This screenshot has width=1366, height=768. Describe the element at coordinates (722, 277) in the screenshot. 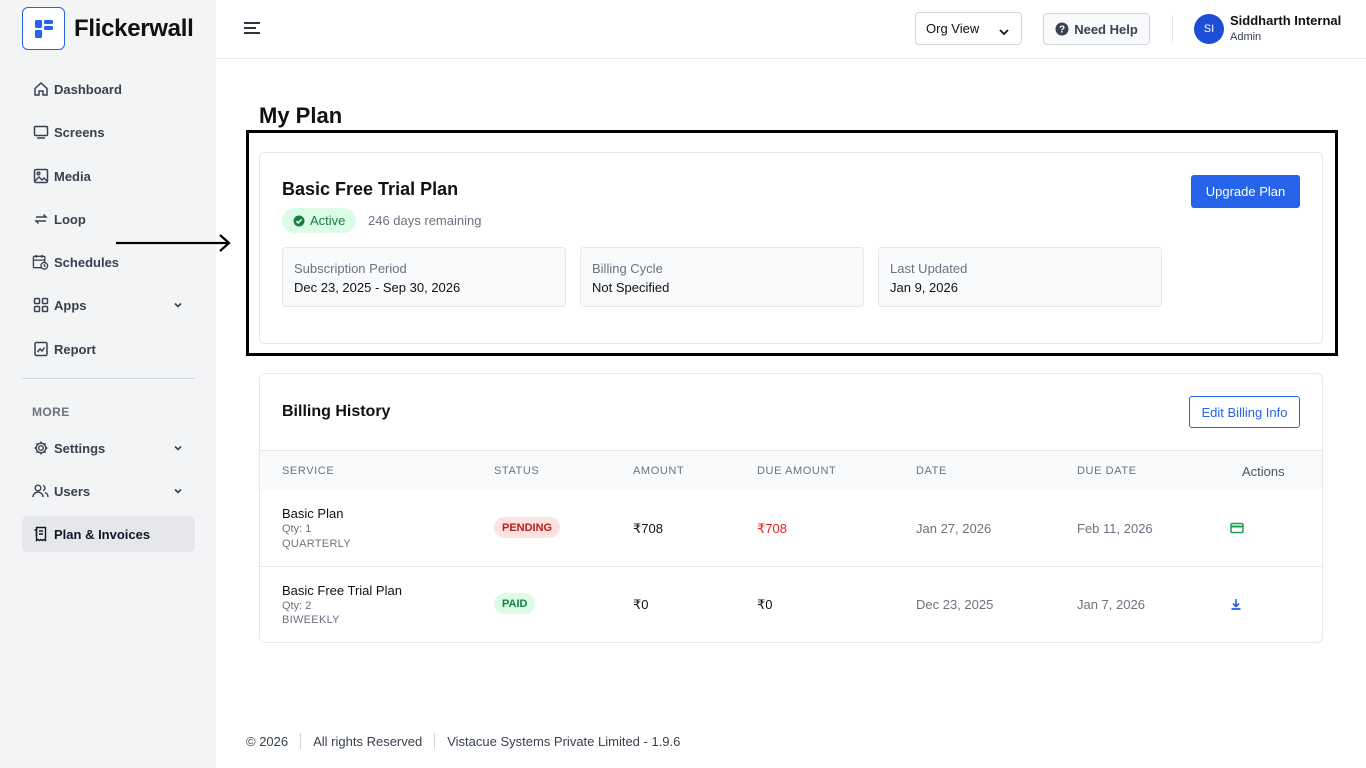

I see `info-billing-cycle: Billing Cycle Not Specified` at that location.